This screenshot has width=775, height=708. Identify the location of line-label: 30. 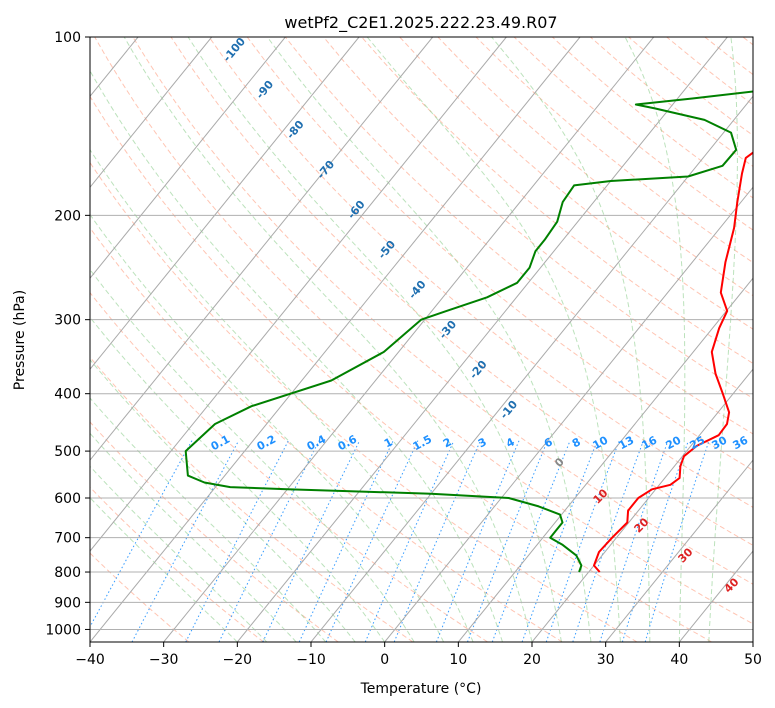
(686, 555).